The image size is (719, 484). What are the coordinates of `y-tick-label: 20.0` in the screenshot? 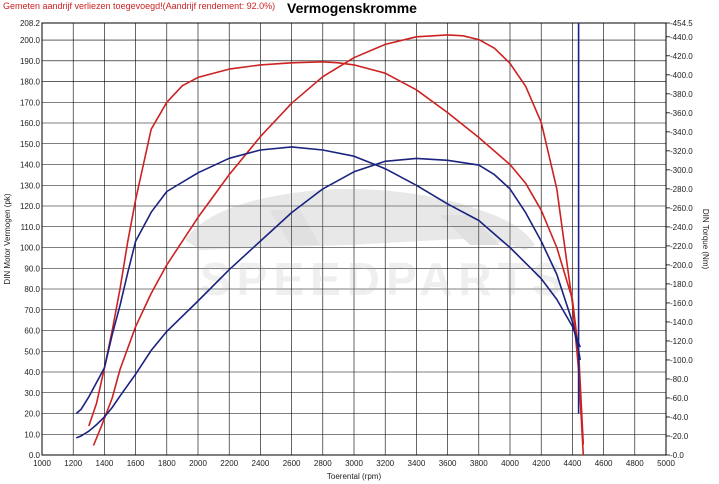 It's located at (32, 414).